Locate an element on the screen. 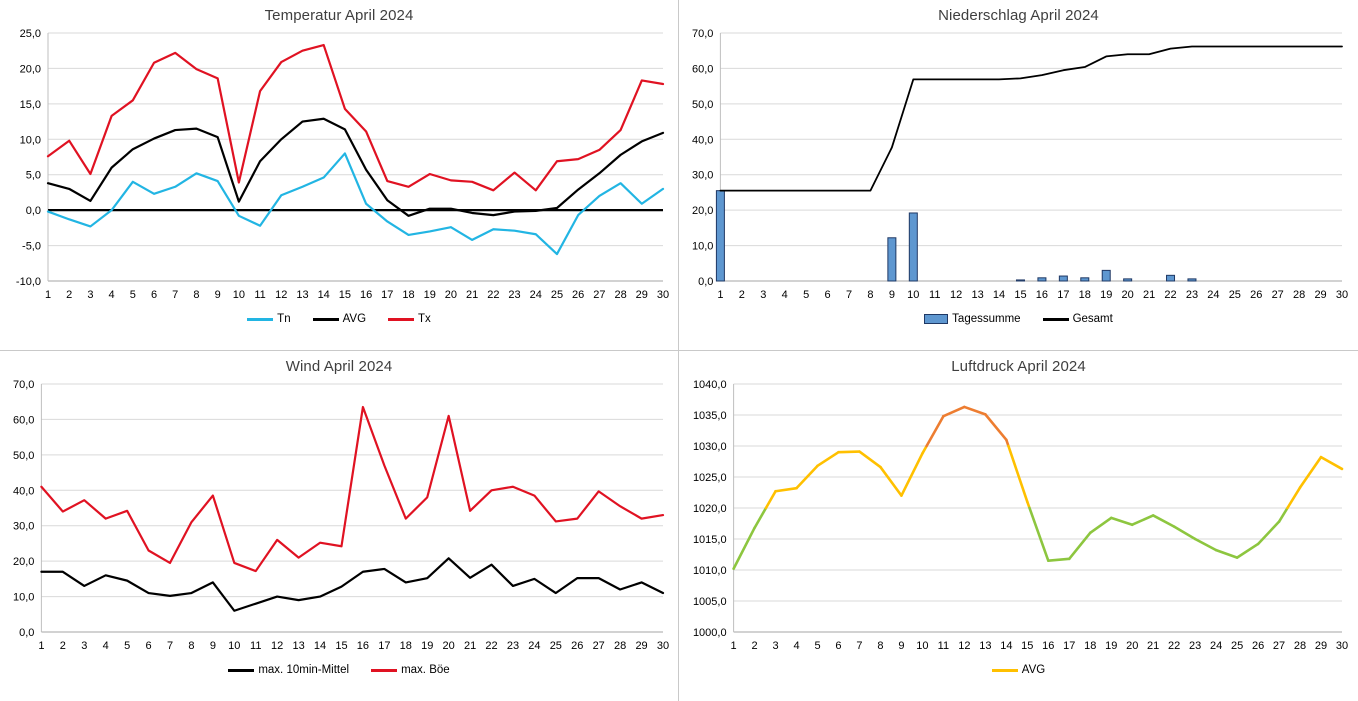 The height and width of the screenshot is (701, 1358). svg-text: 10,0 is located at coordinates (702, 247).